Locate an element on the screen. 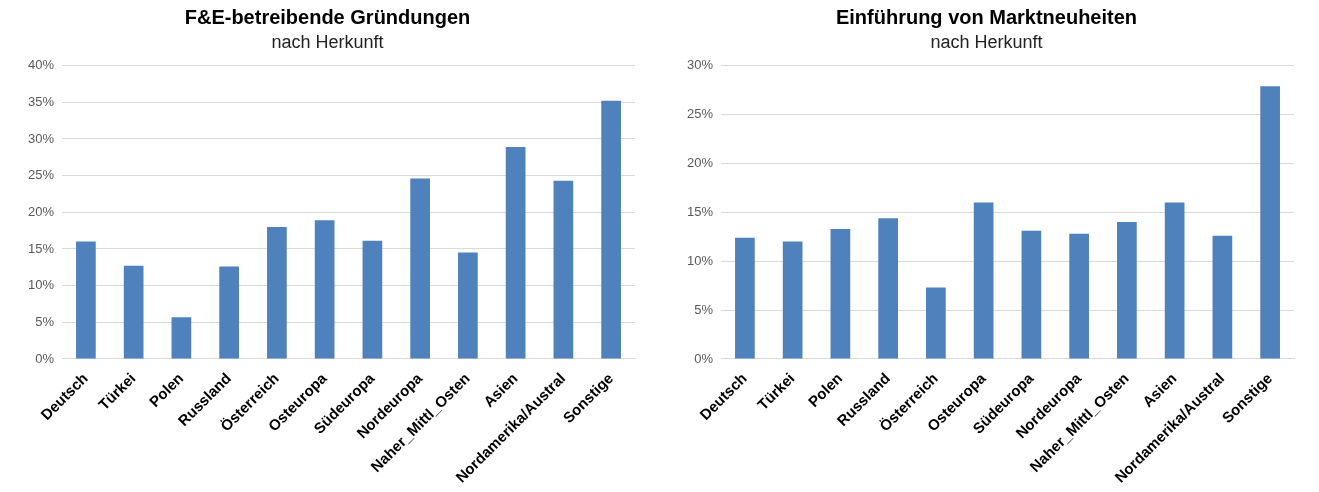 This screenshot has height=492, width=1319. y-tick-label: 35% is located at coordinates (41, 101).